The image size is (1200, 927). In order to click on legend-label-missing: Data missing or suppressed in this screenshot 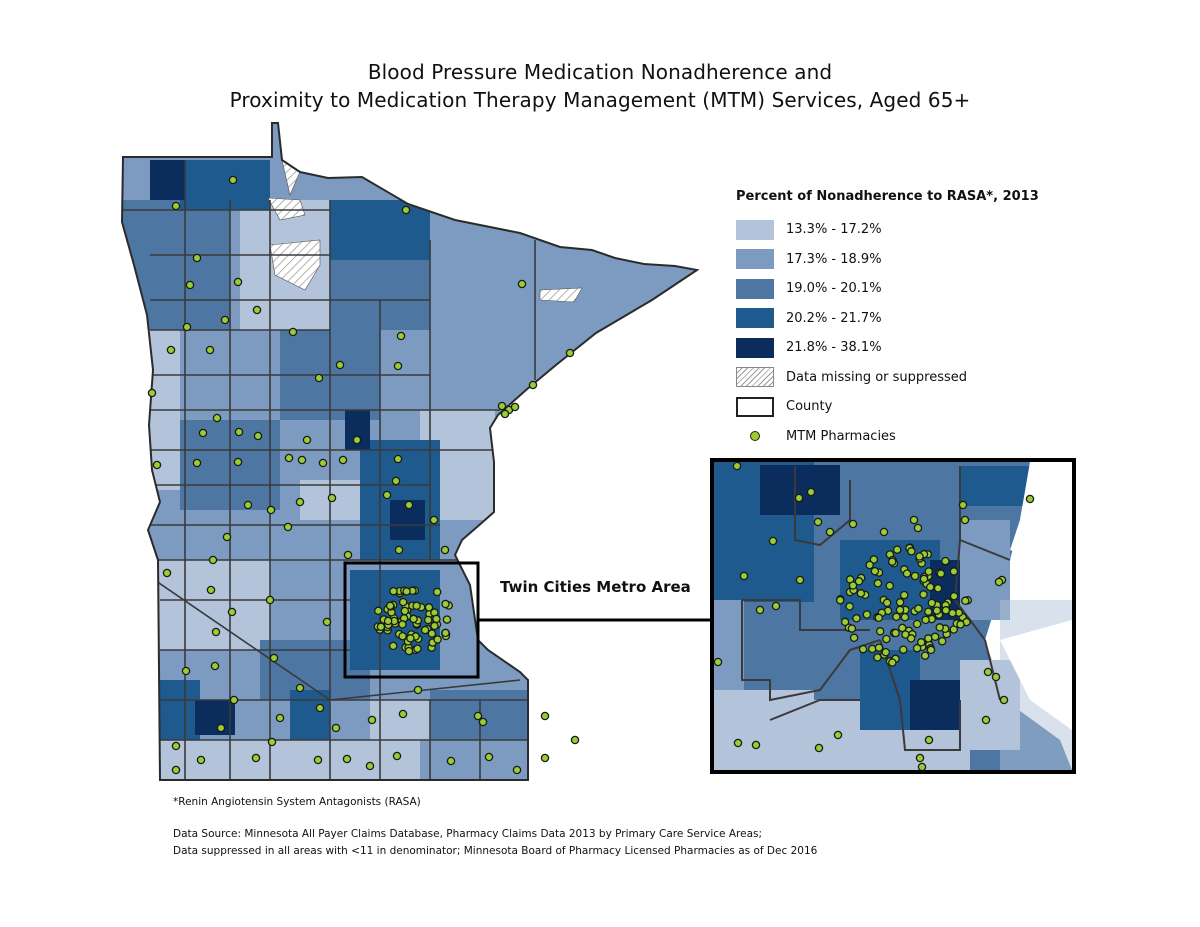, I will do `click(877, 377)`.